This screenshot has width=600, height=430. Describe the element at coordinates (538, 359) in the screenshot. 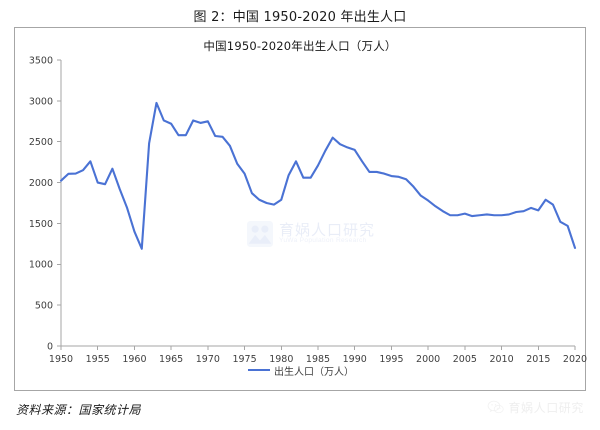

I see `x-tick-label: 2015` at that location.